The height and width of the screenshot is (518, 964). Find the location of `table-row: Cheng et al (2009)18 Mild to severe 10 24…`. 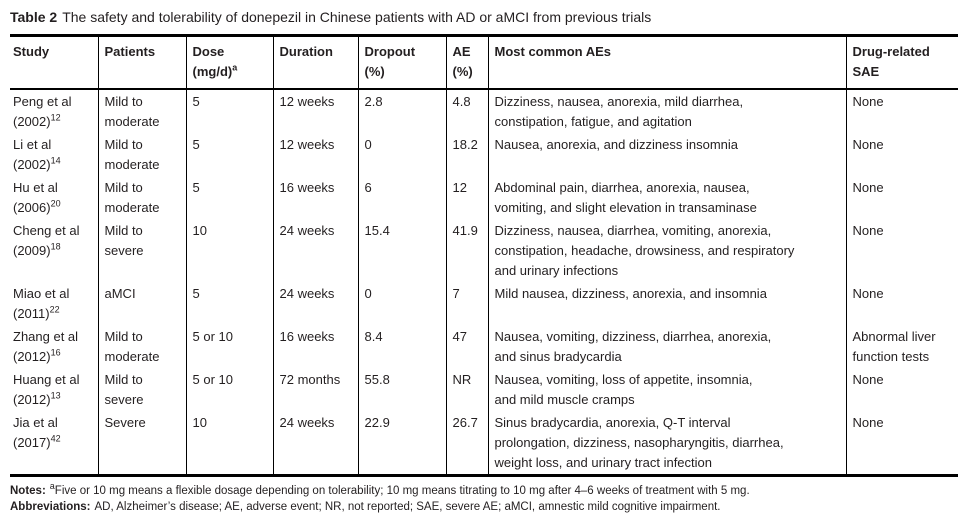

table-row: Cheng et al (2009)18 Mild to severe 10 24… is located at coordinates (484, 250).